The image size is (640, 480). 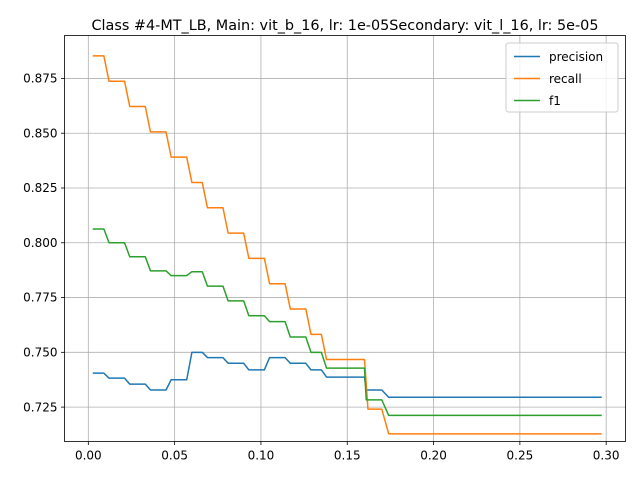 What do you see at coordinates (174, 456) in the screenshot?
I see `x-tick-label: 0.05` at bounding box center [174, 456].